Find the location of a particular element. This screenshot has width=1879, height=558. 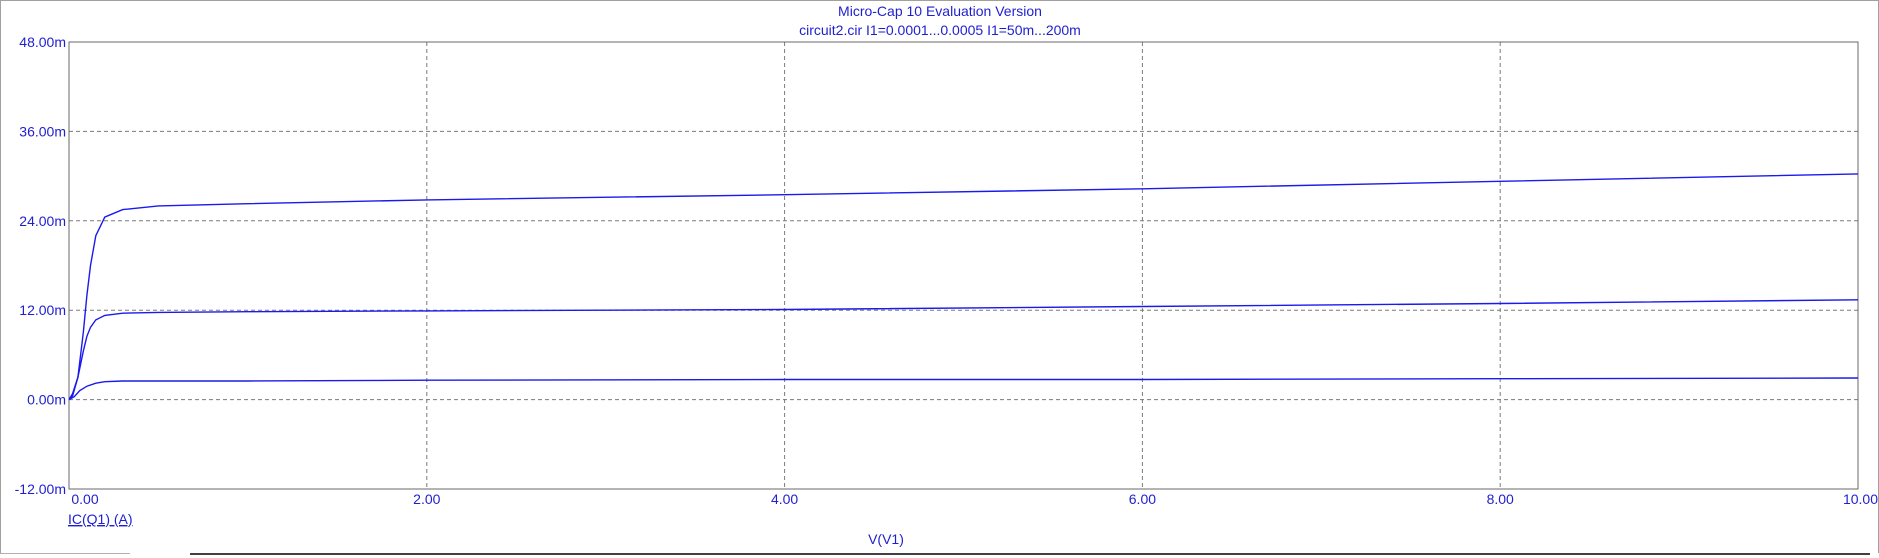

x-axis-label: V(V1) is located at coordinates (886, 539).